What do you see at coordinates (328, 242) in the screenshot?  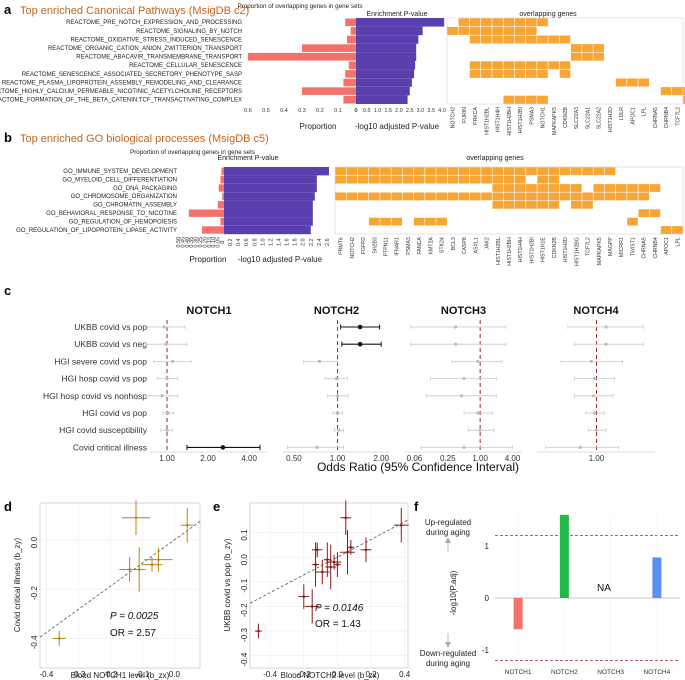 I see `panel-b-enrich-tick: 2.6` at bounding box center [328, 242].